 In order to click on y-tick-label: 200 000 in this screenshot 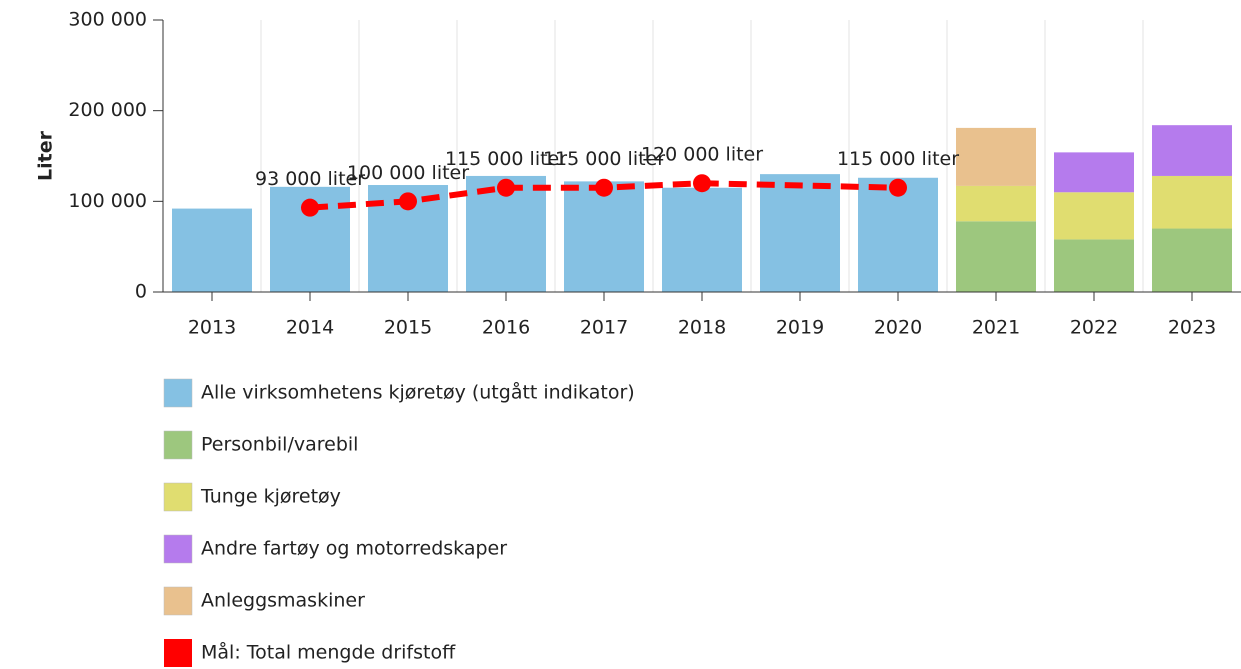, I will do `click(107, 110)`.